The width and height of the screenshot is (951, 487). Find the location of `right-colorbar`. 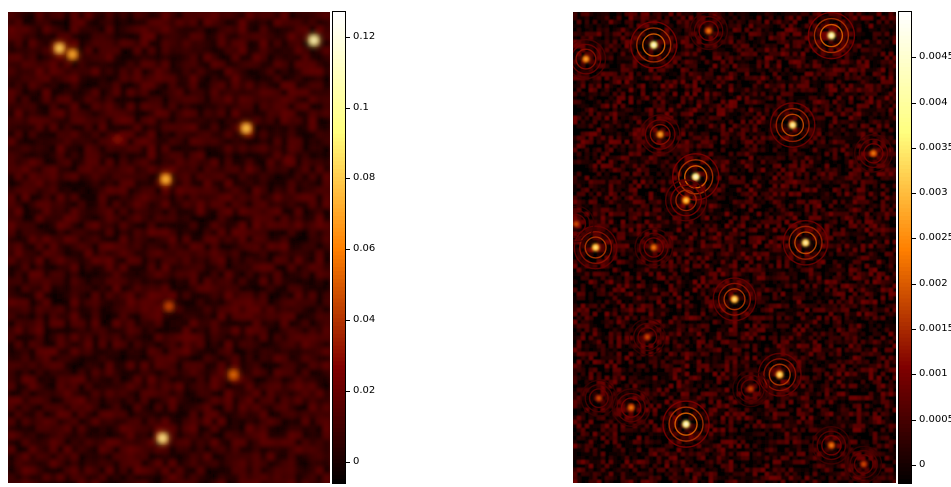

right-colorbar is located at coordinates (905, 247).